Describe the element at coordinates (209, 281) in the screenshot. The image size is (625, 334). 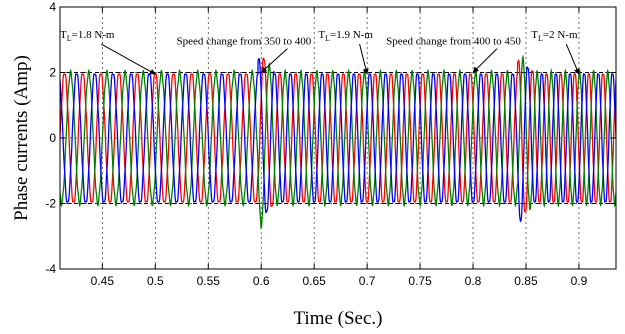
I see `x-tick-label: 0.55` at that location.